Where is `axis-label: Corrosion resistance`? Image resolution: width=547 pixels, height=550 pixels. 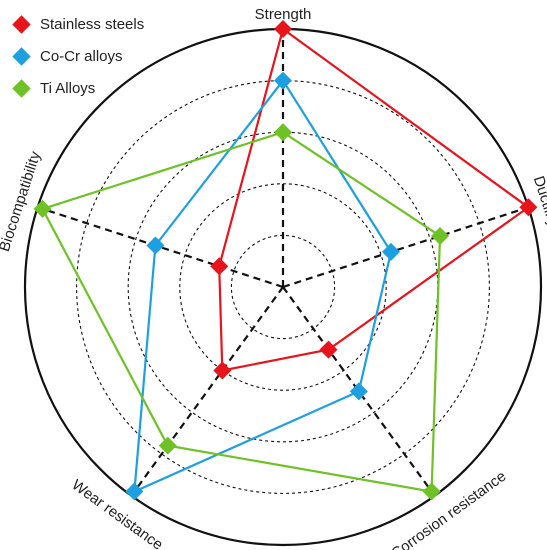 axis-label: Corrosion resistance is located at coordinates (448, 509).